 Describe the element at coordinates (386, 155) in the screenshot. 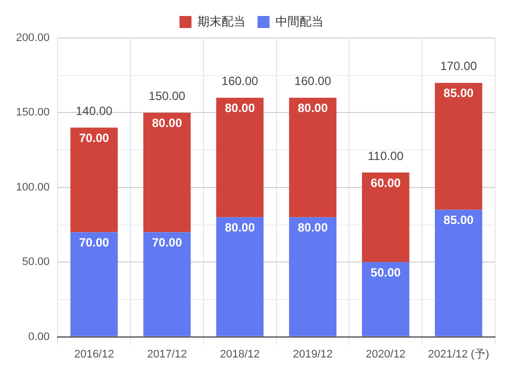

I see `total-label: 110.00` at that location.